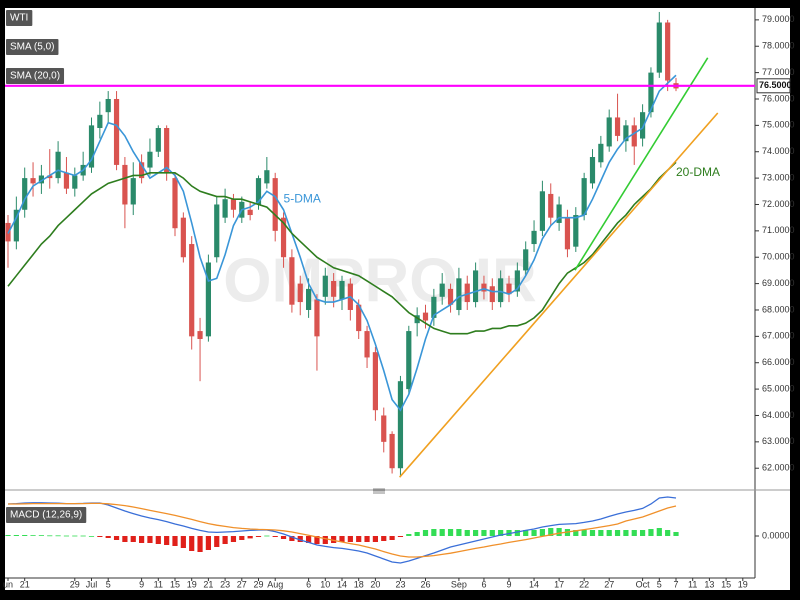  I want to click on legend-item: WTI, so click(19, 18).